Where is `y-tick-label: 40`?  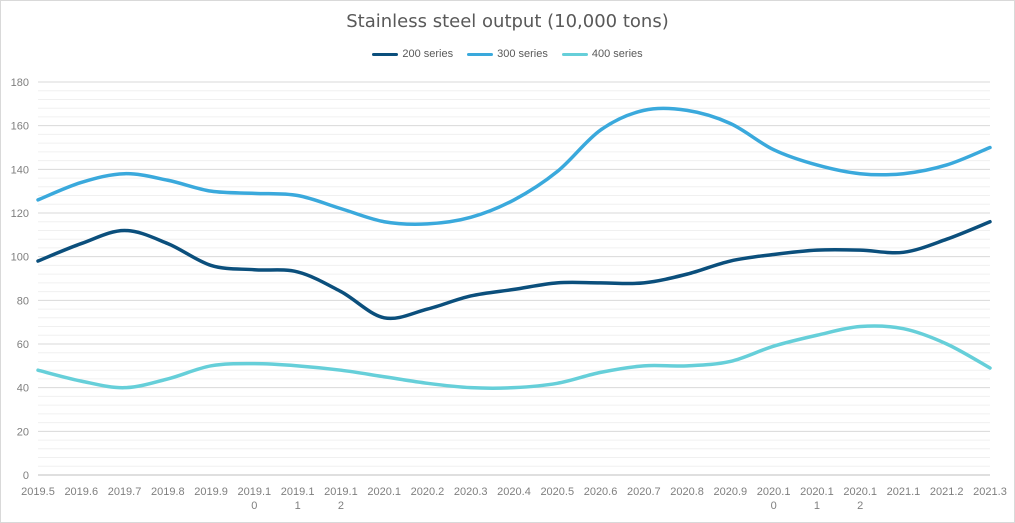
y-tick-label: 40 is located at coordinates (23, 389).